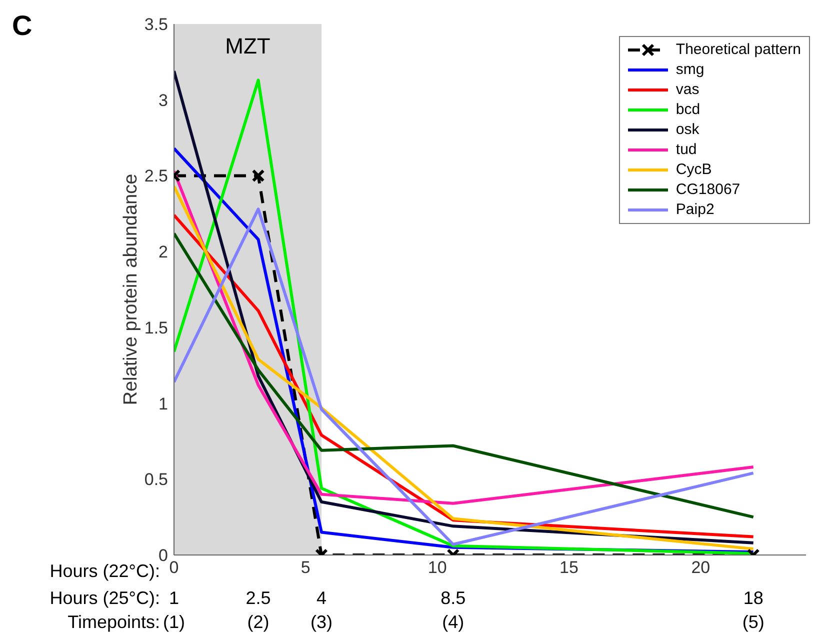 The width and height of the screenshot is (822, 641). Describe the element at coordinates (131, 290) in the screenshot. I see `y-axis-title: Relative protein abundance` at that location.